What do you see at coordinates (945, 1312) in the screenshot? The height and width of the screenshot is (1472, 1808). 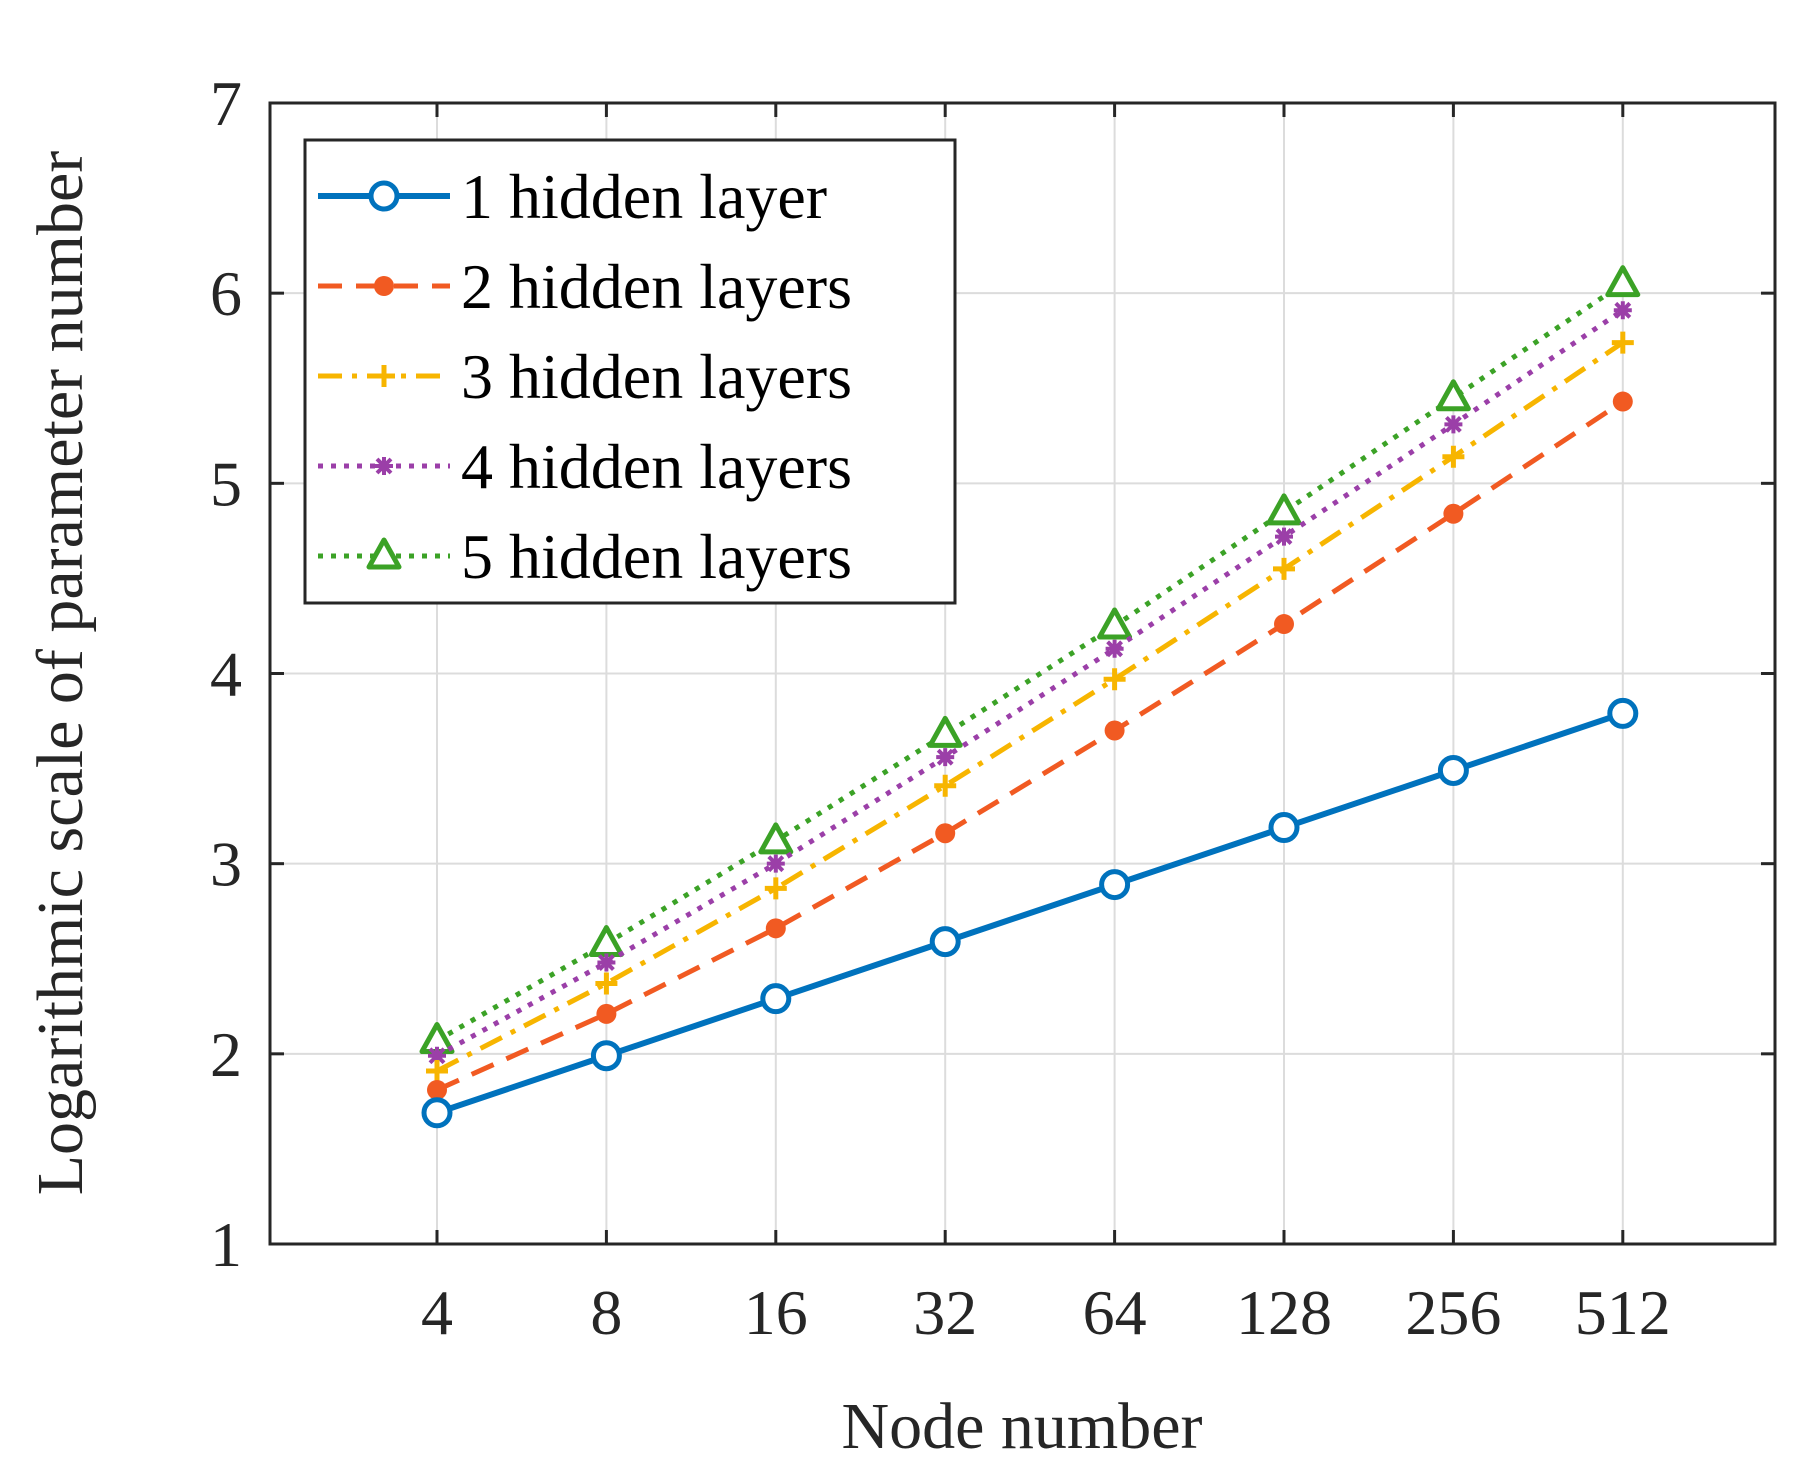 I see `x-tick-label: 32` at bounding box center [945, 1312].